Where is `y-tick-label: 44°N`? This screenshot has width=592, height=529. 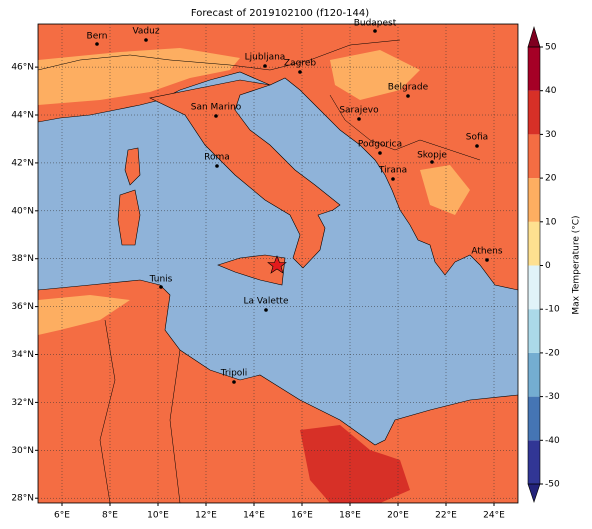
y-tick-label: 44°N is located at coordinates (22, 116).